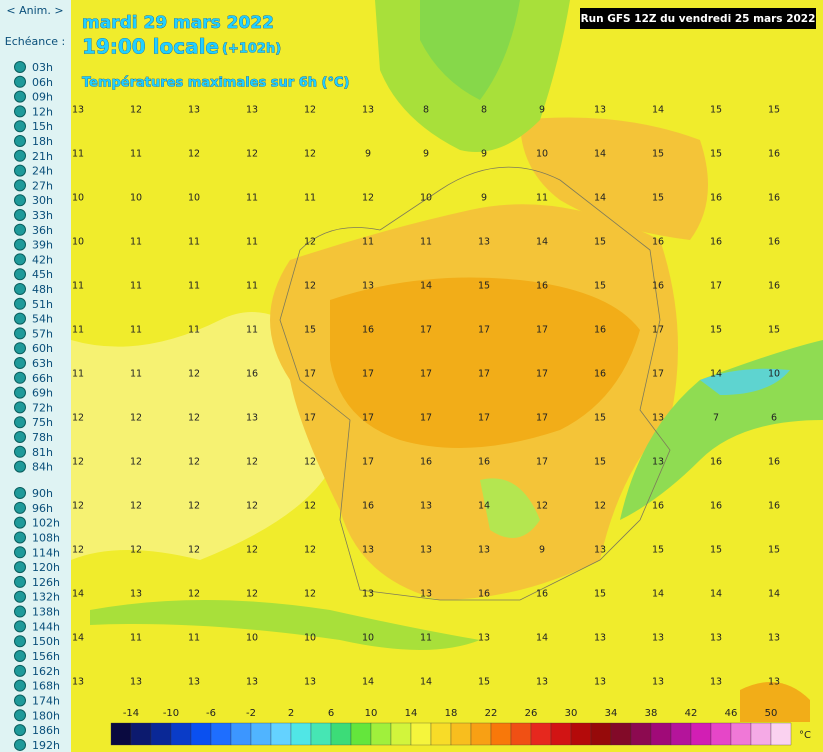  What do you see at coordinates (42, 437) in the screenshot?
I see `hour-link: 78h` at bounding box center [42, 437].